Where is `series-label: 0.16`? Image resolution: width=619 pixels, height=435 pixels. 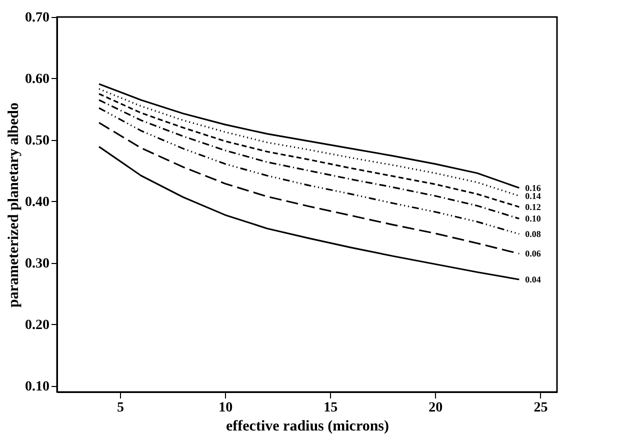
series-label: 0.16 is located at coordinates (533, 187).